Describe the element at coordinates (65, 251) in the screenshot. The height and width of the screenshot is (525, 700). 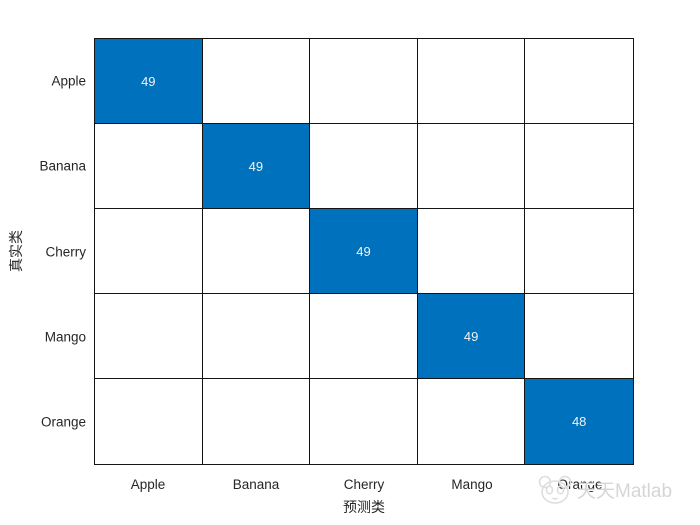
I see `y-tick-label: Cherry` at that location.